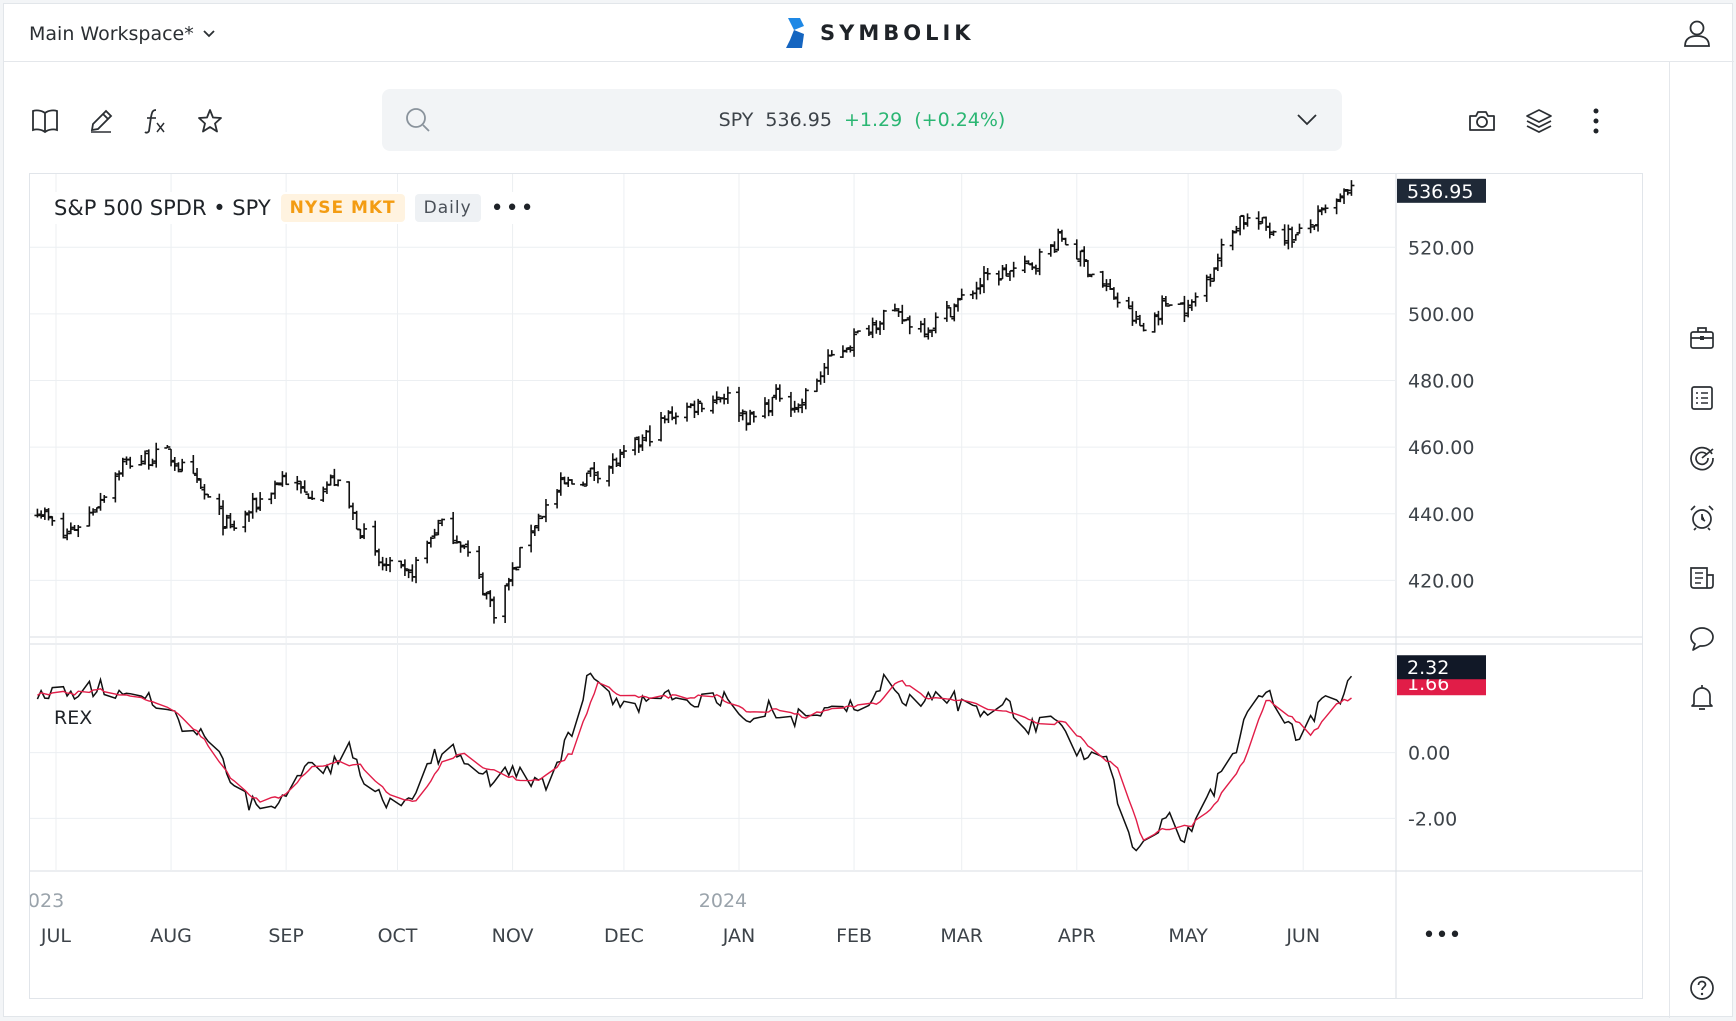 The image size is (1736, 1021). What do you see at coordinates (162, 208) in the screenshot?
I see `instrument-name: S&P 500 SPDR • SPY` at bounding box center [162, 208].